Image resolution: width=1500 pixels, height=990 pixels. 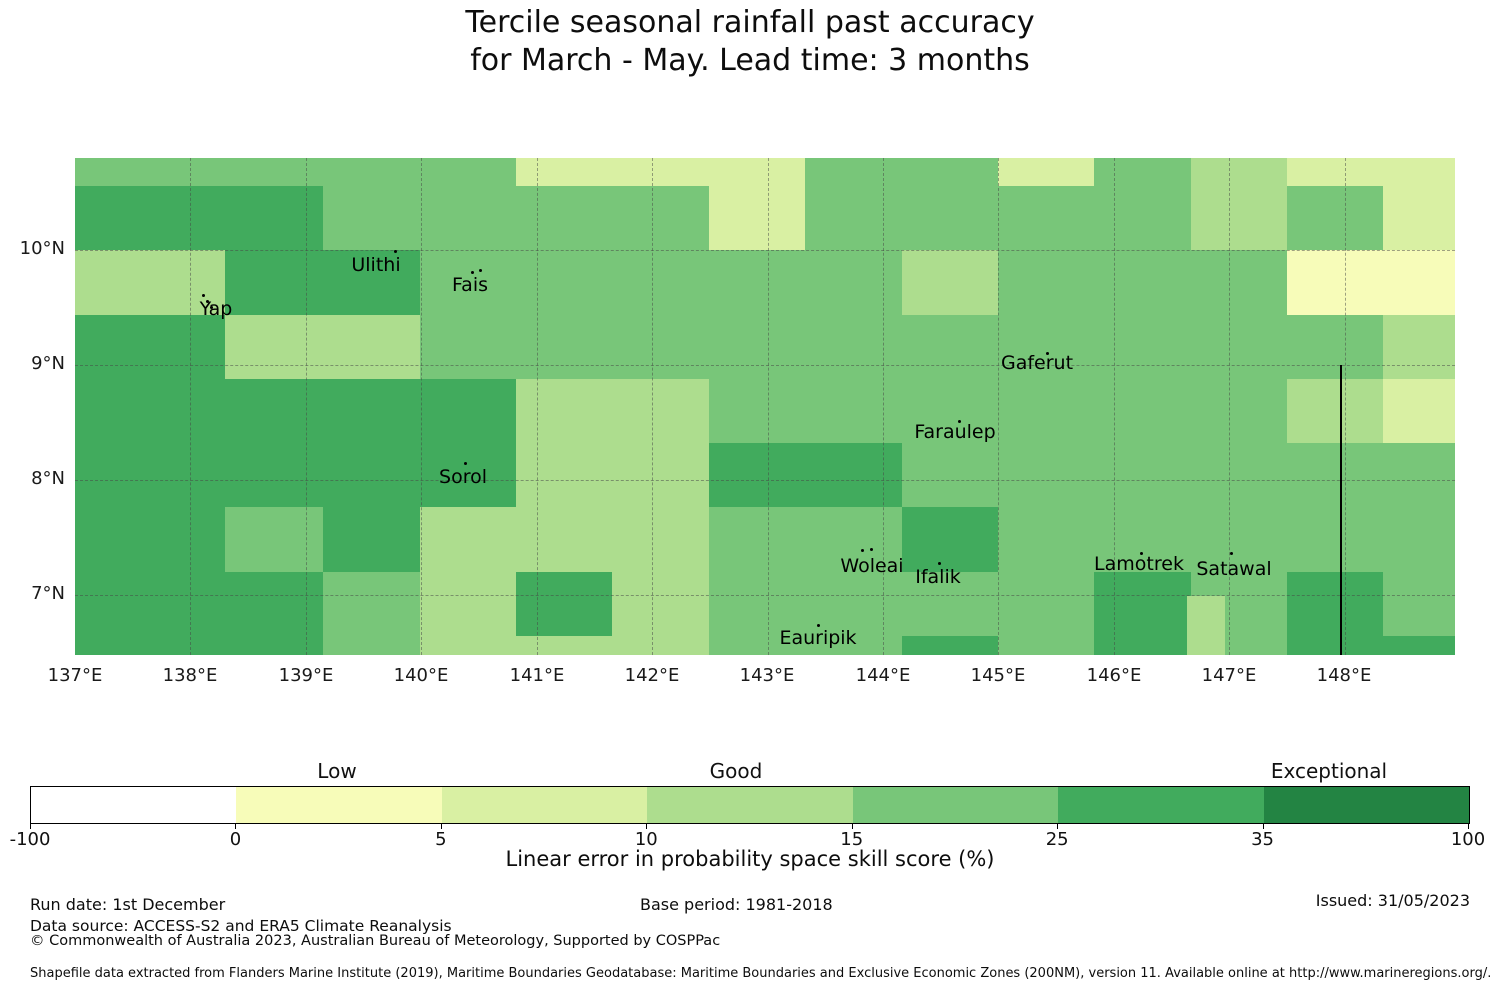 What do you see at coordinates (48, 478) in the screenshot?
I see `y-tick-label: 8°N` at bounding box center [48, 478].